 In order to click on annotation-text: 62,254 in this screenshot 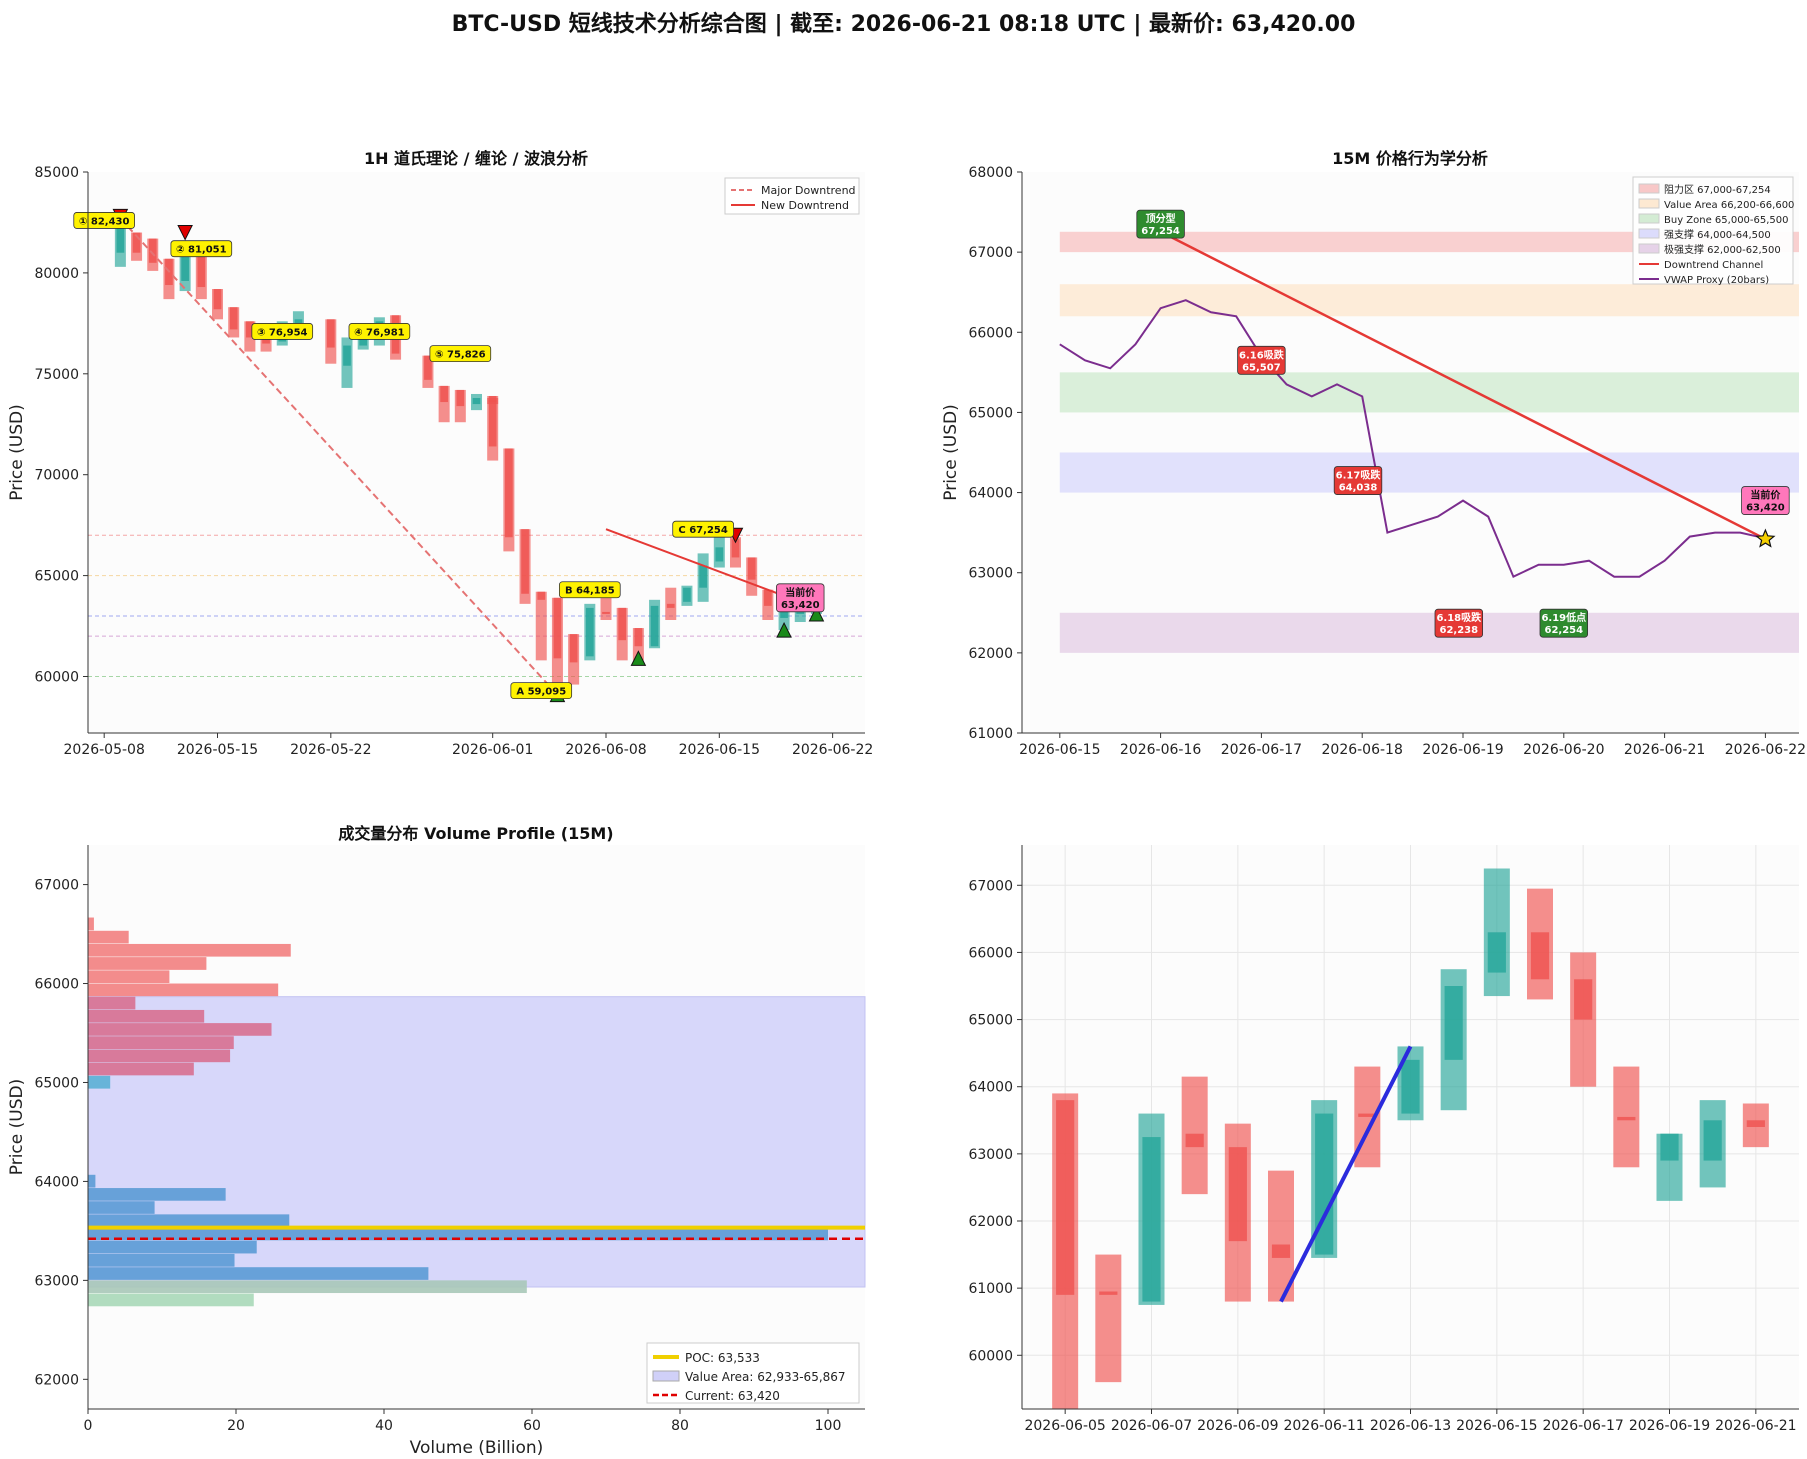, I will do `click(1564, 630)`.